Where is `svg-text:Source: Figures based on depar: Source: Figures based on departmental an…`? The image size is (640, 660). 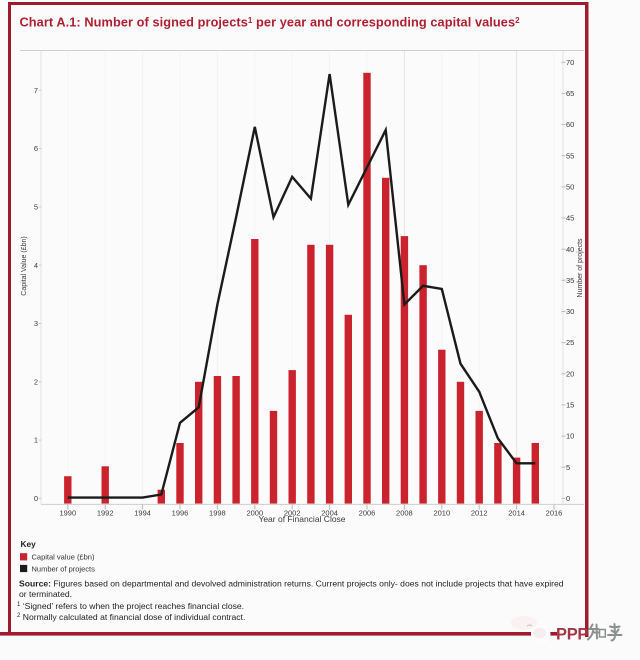 svg-text:Source: Figures based on depar: Source: Figures based on departmental an… is located at coordinates (291, 584).